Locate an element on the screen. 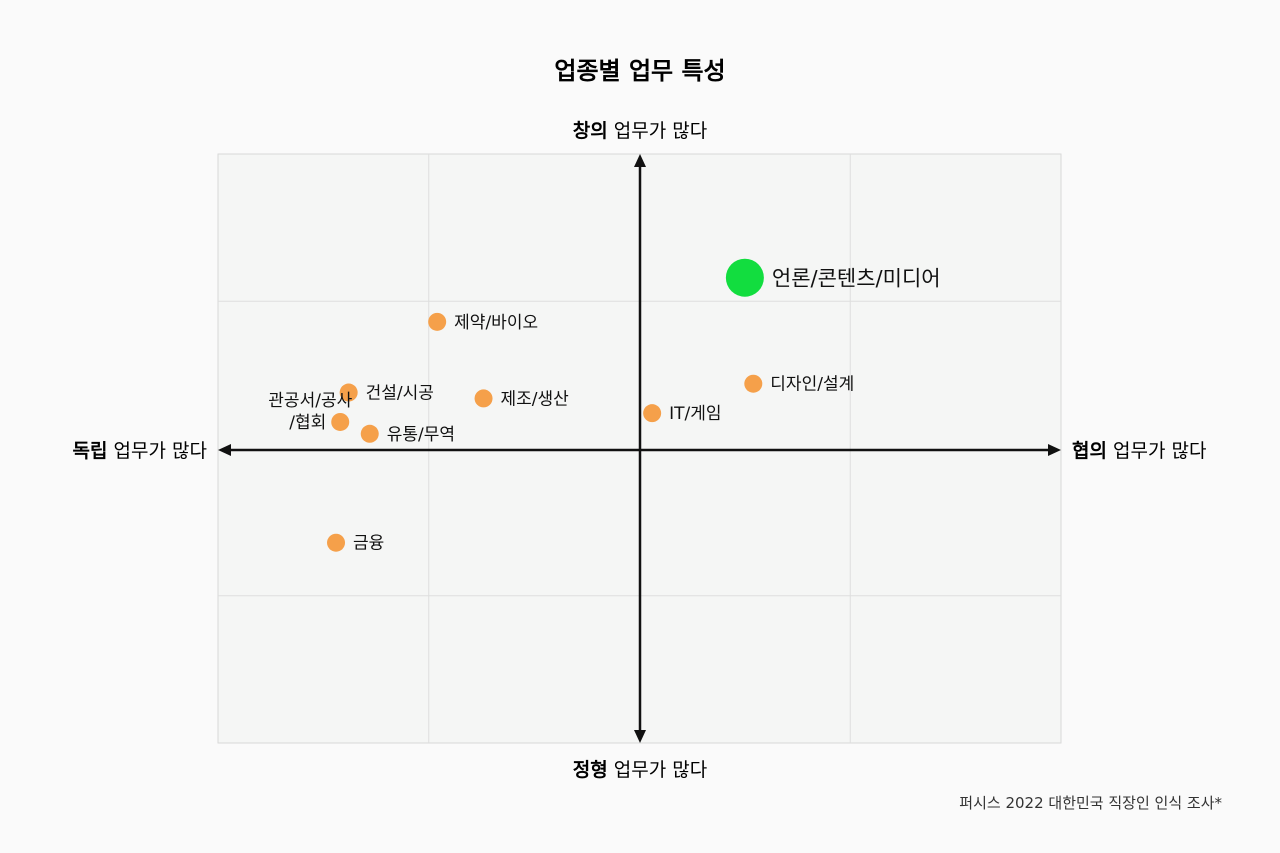 Image resolution: width=1280 pixels, height=853 pixels. source-note: 퍼시스 2022 대한민국 직장인 인식 조사* is located at coordinates (1090, 803).